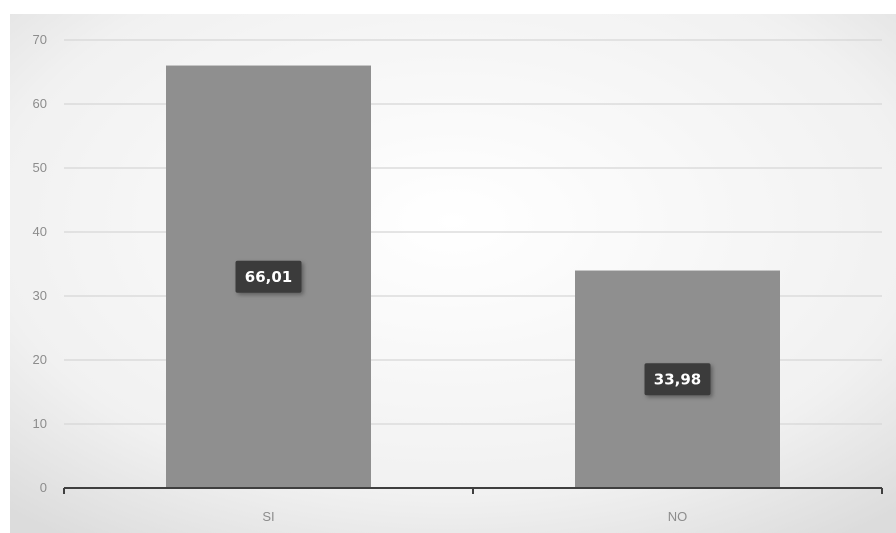 The width and height of the screenshot is (896, 533). Describe the element at coordinates (473, 490) in the screenshot. I see `x-axis` at that location.